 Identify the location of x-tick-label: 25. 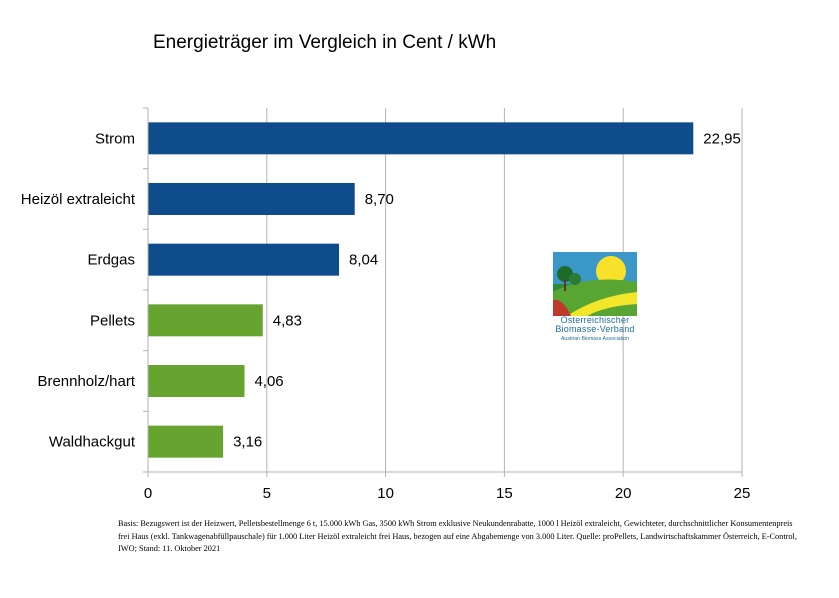
(742, 493).